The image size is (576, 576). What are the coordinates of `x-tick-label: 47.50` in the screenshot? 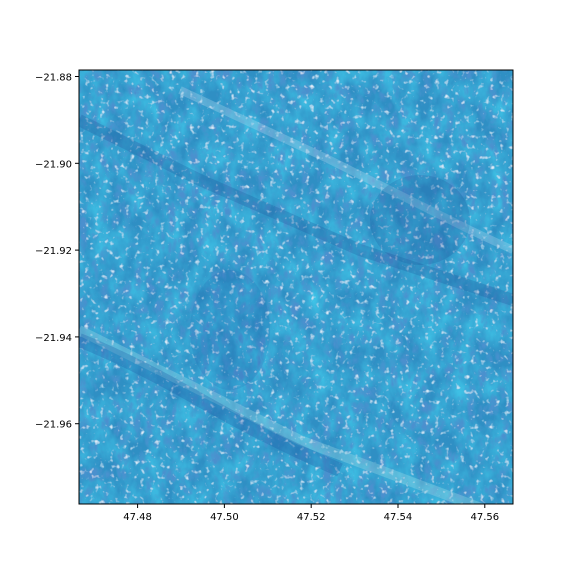 It's located at (224, 517).